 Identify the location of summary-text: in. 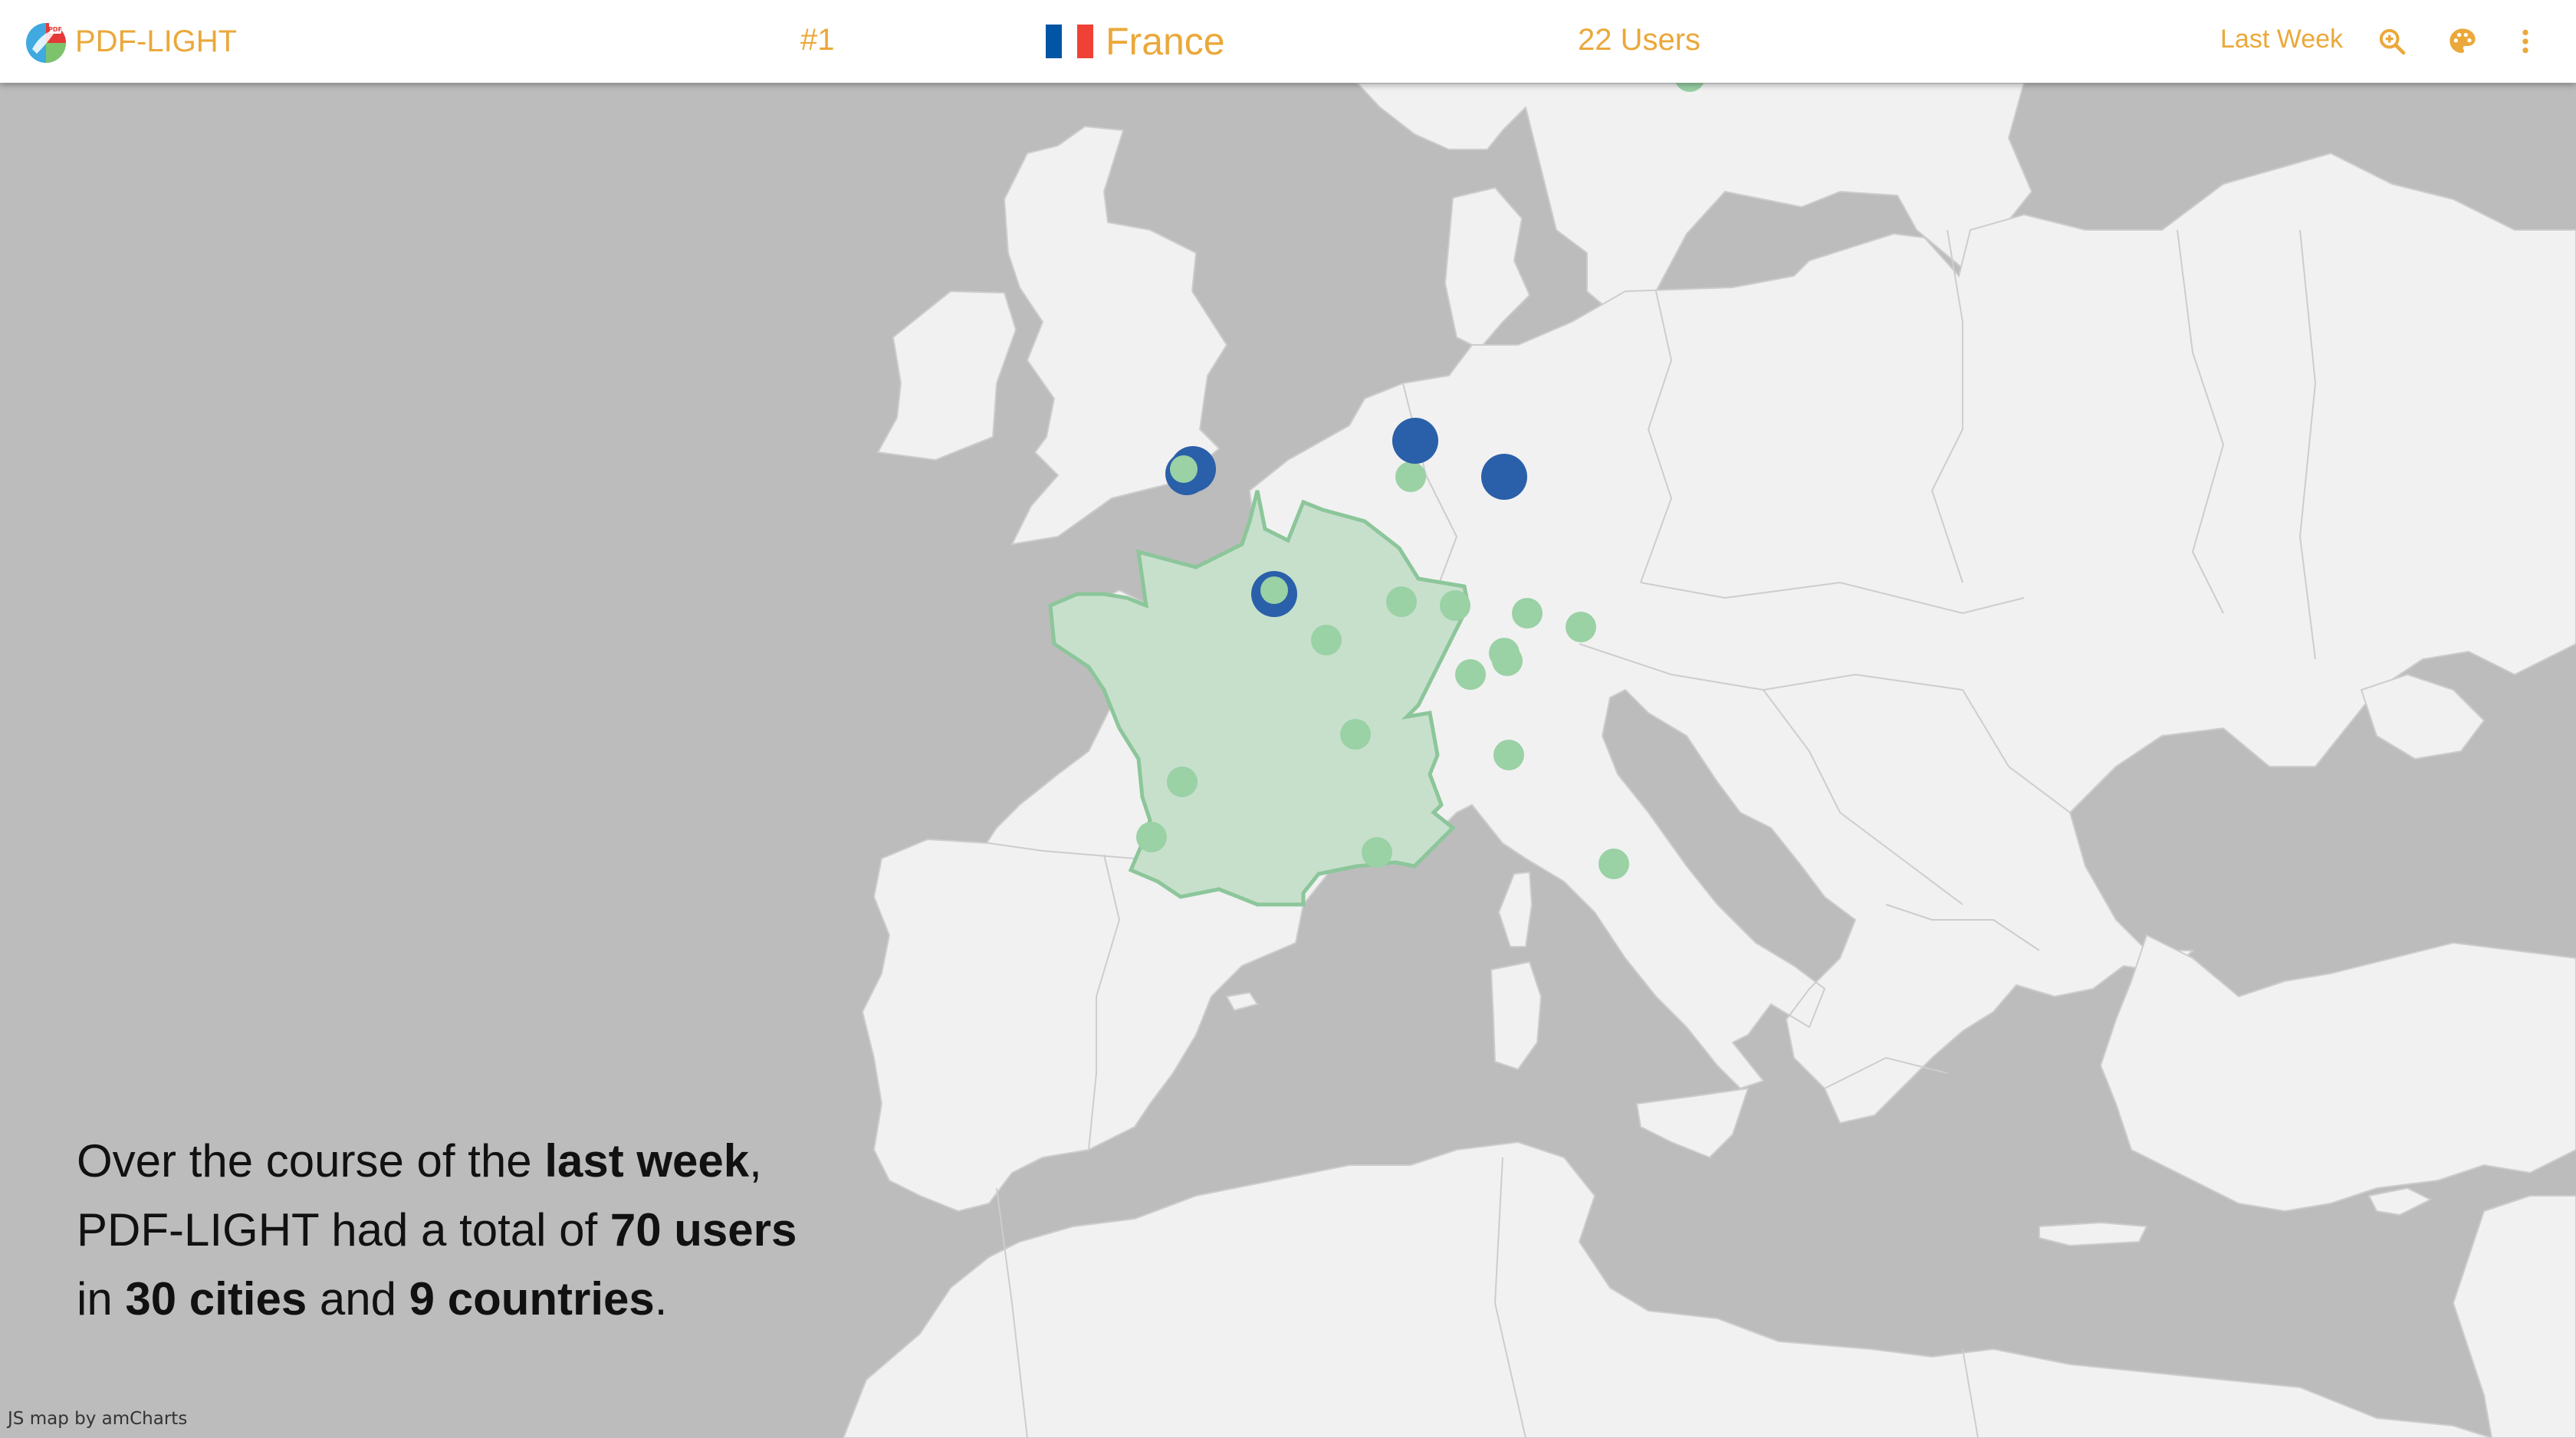
(102, 1299).